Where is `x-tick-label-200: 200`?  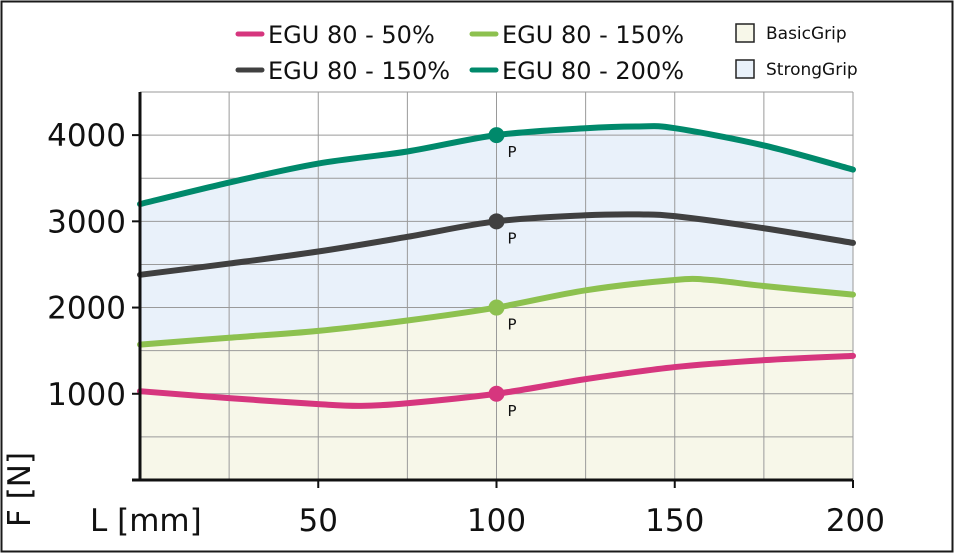
x-tick-label-200: 200 is located at coordinates (855, 521).